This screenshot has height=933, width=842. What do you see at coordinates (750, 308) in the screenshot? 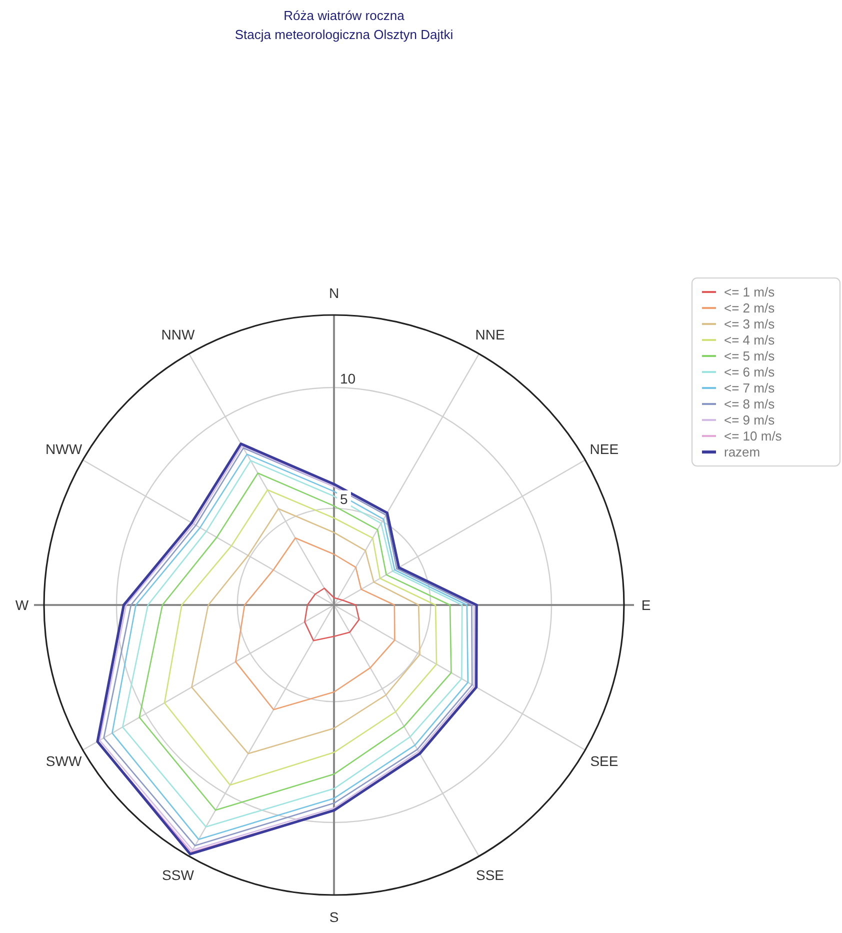
I see `legend-label: <= 2 m/s` at bounding box center [750, 308].